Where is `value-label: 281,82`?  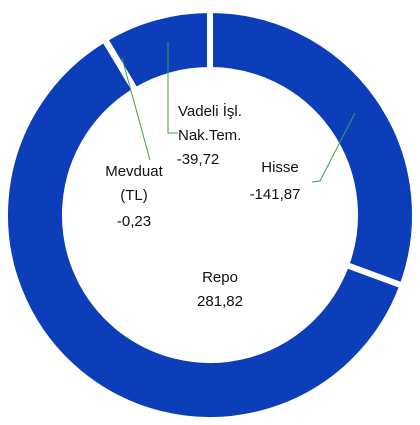
value-label: 281,82 is located at coordinates (220, 301).